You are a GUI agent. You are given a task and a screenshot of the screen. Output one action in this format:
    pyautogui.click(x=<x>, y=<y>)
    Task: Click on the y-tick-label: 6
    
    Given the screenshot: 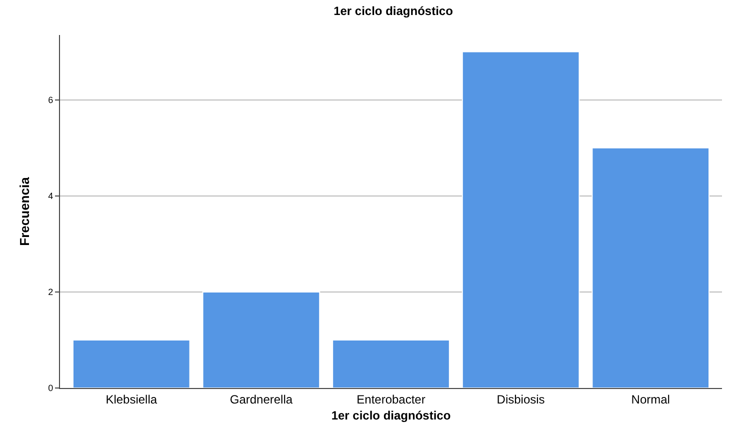 What is the action you would take?
    pyautogui.click(x=51, y=99)
    